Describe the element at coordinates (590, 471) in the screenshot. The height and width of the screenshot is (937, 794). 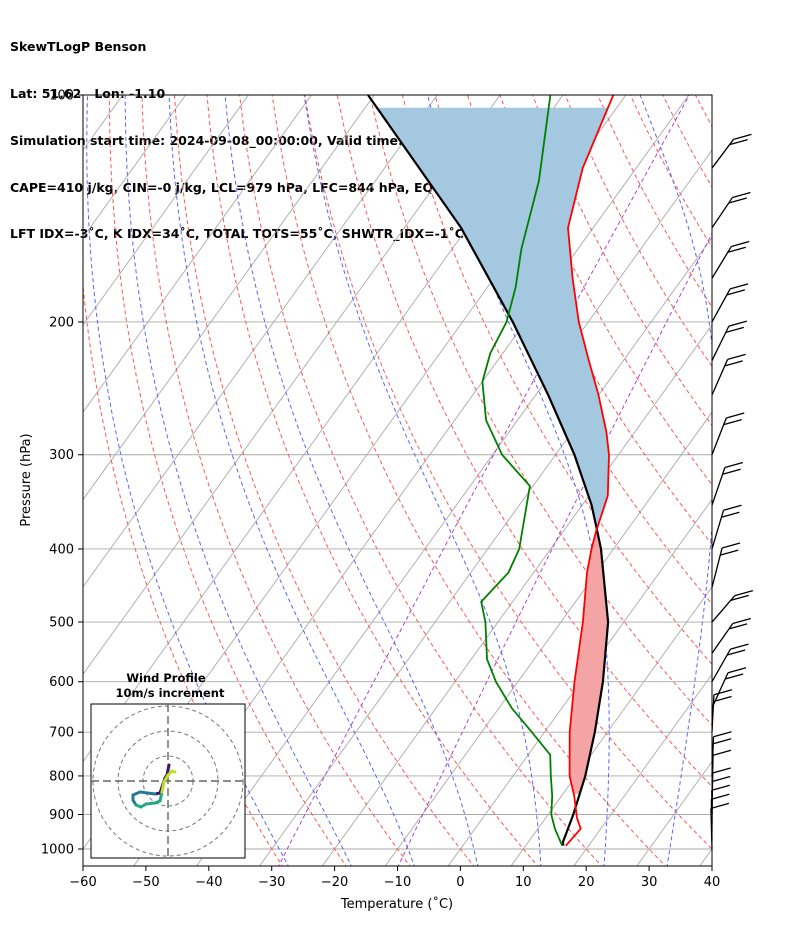
I see `temperature-profile-line` at that location.